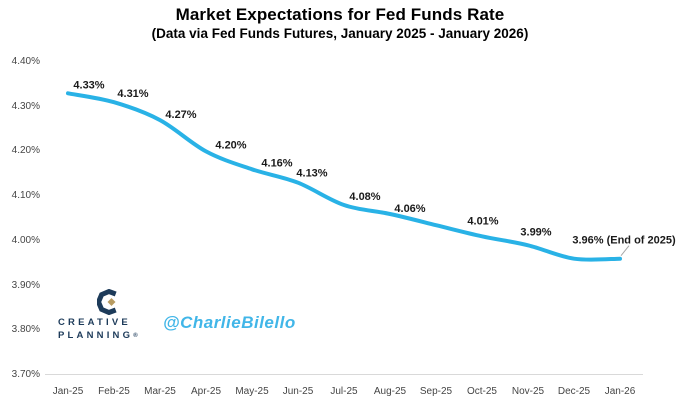 This screenshot has width=680, height=404. I want to click on data-point-label: 4.31%, so click(132, 94).